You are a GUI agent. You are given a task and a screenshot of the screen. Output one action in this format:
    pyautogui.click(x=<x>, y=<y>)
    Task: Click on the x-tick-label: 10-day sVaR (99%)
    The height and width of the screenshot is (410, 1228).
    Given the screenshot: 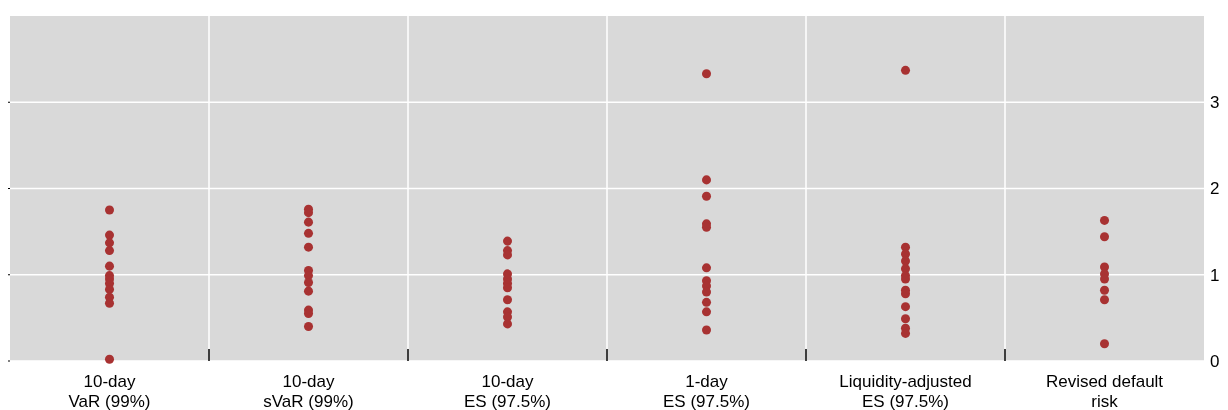 What is the action you would take?
    pyautogui.click(x=308, y=391)
    